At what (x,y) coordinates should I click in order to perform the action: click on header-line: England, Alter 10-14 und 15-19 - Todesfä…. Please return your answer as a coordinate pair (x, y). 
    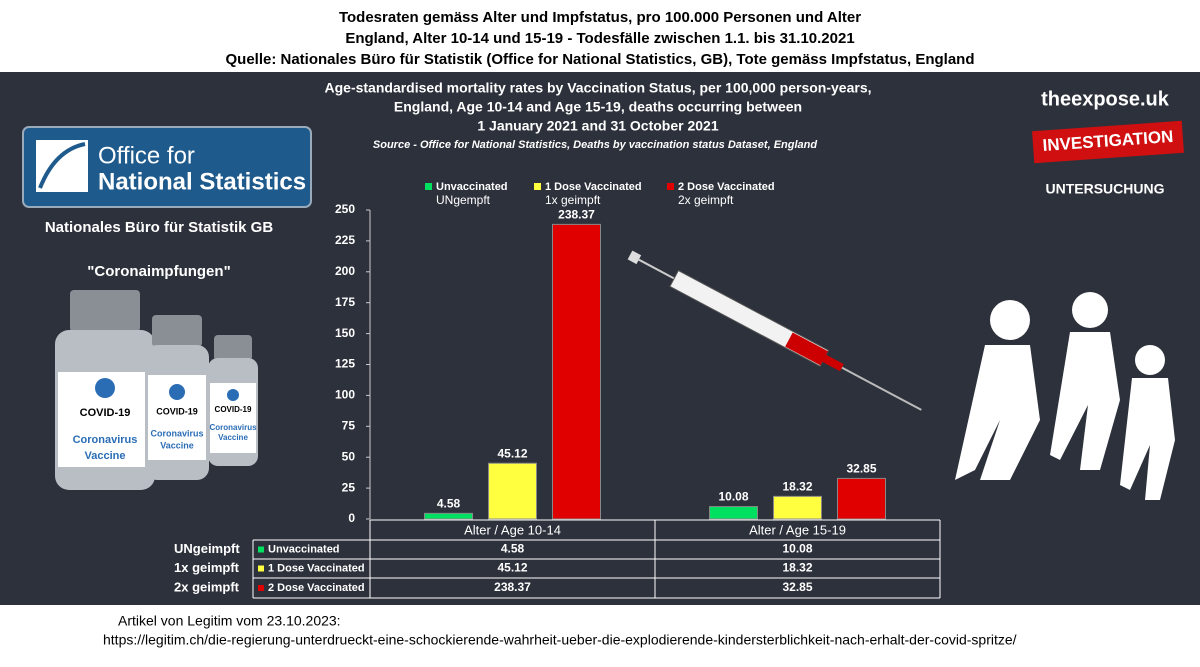
    Looking at the image, I should click on (599, 38).